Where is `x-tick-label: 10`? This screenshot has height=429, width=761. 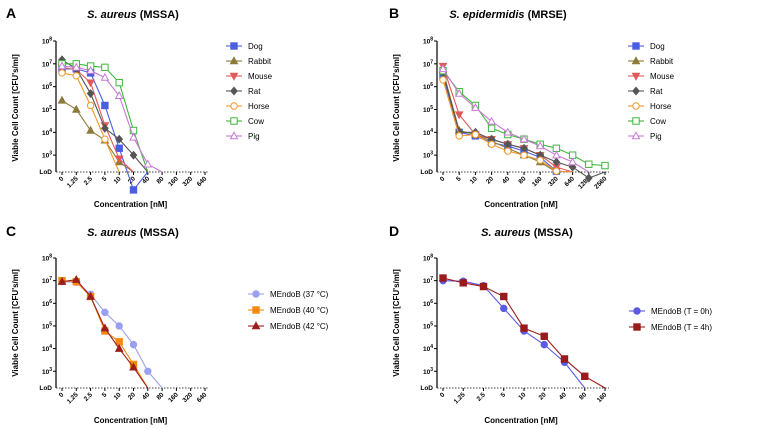
x-tick-label: 10 is located at coordinates (474, 180).